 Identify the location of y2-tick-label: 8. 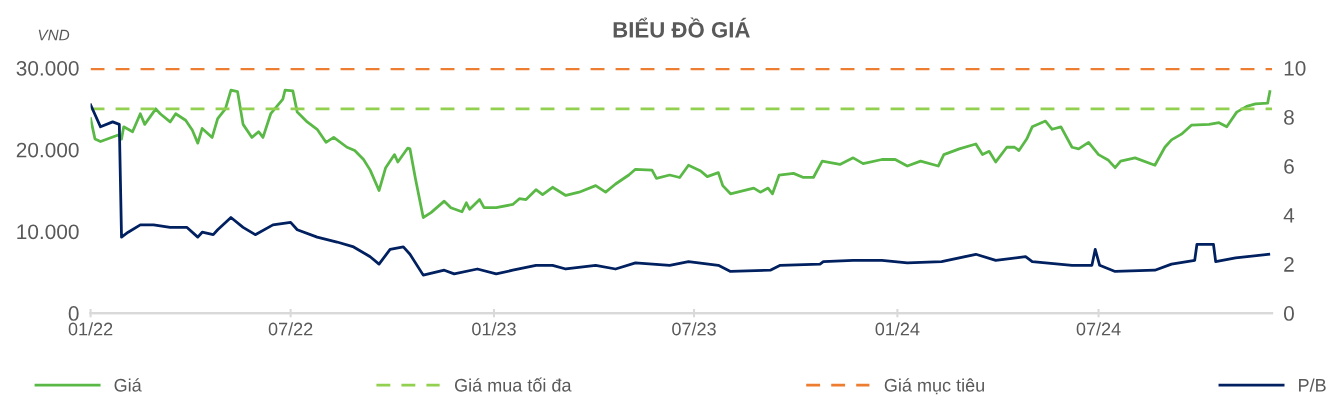
(1289, 117).